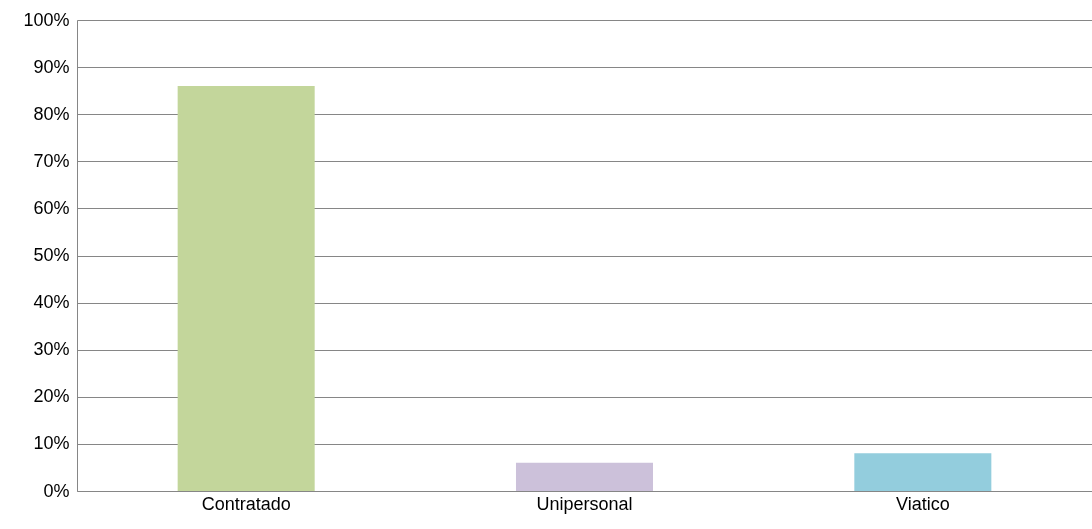 Image resolution: width=1092 pixels, height=529 pixels. What do you see at coordinates (51, 255) in the screenshot?
I see `y-tick-label: 50%` at bounding box center [51, 255].